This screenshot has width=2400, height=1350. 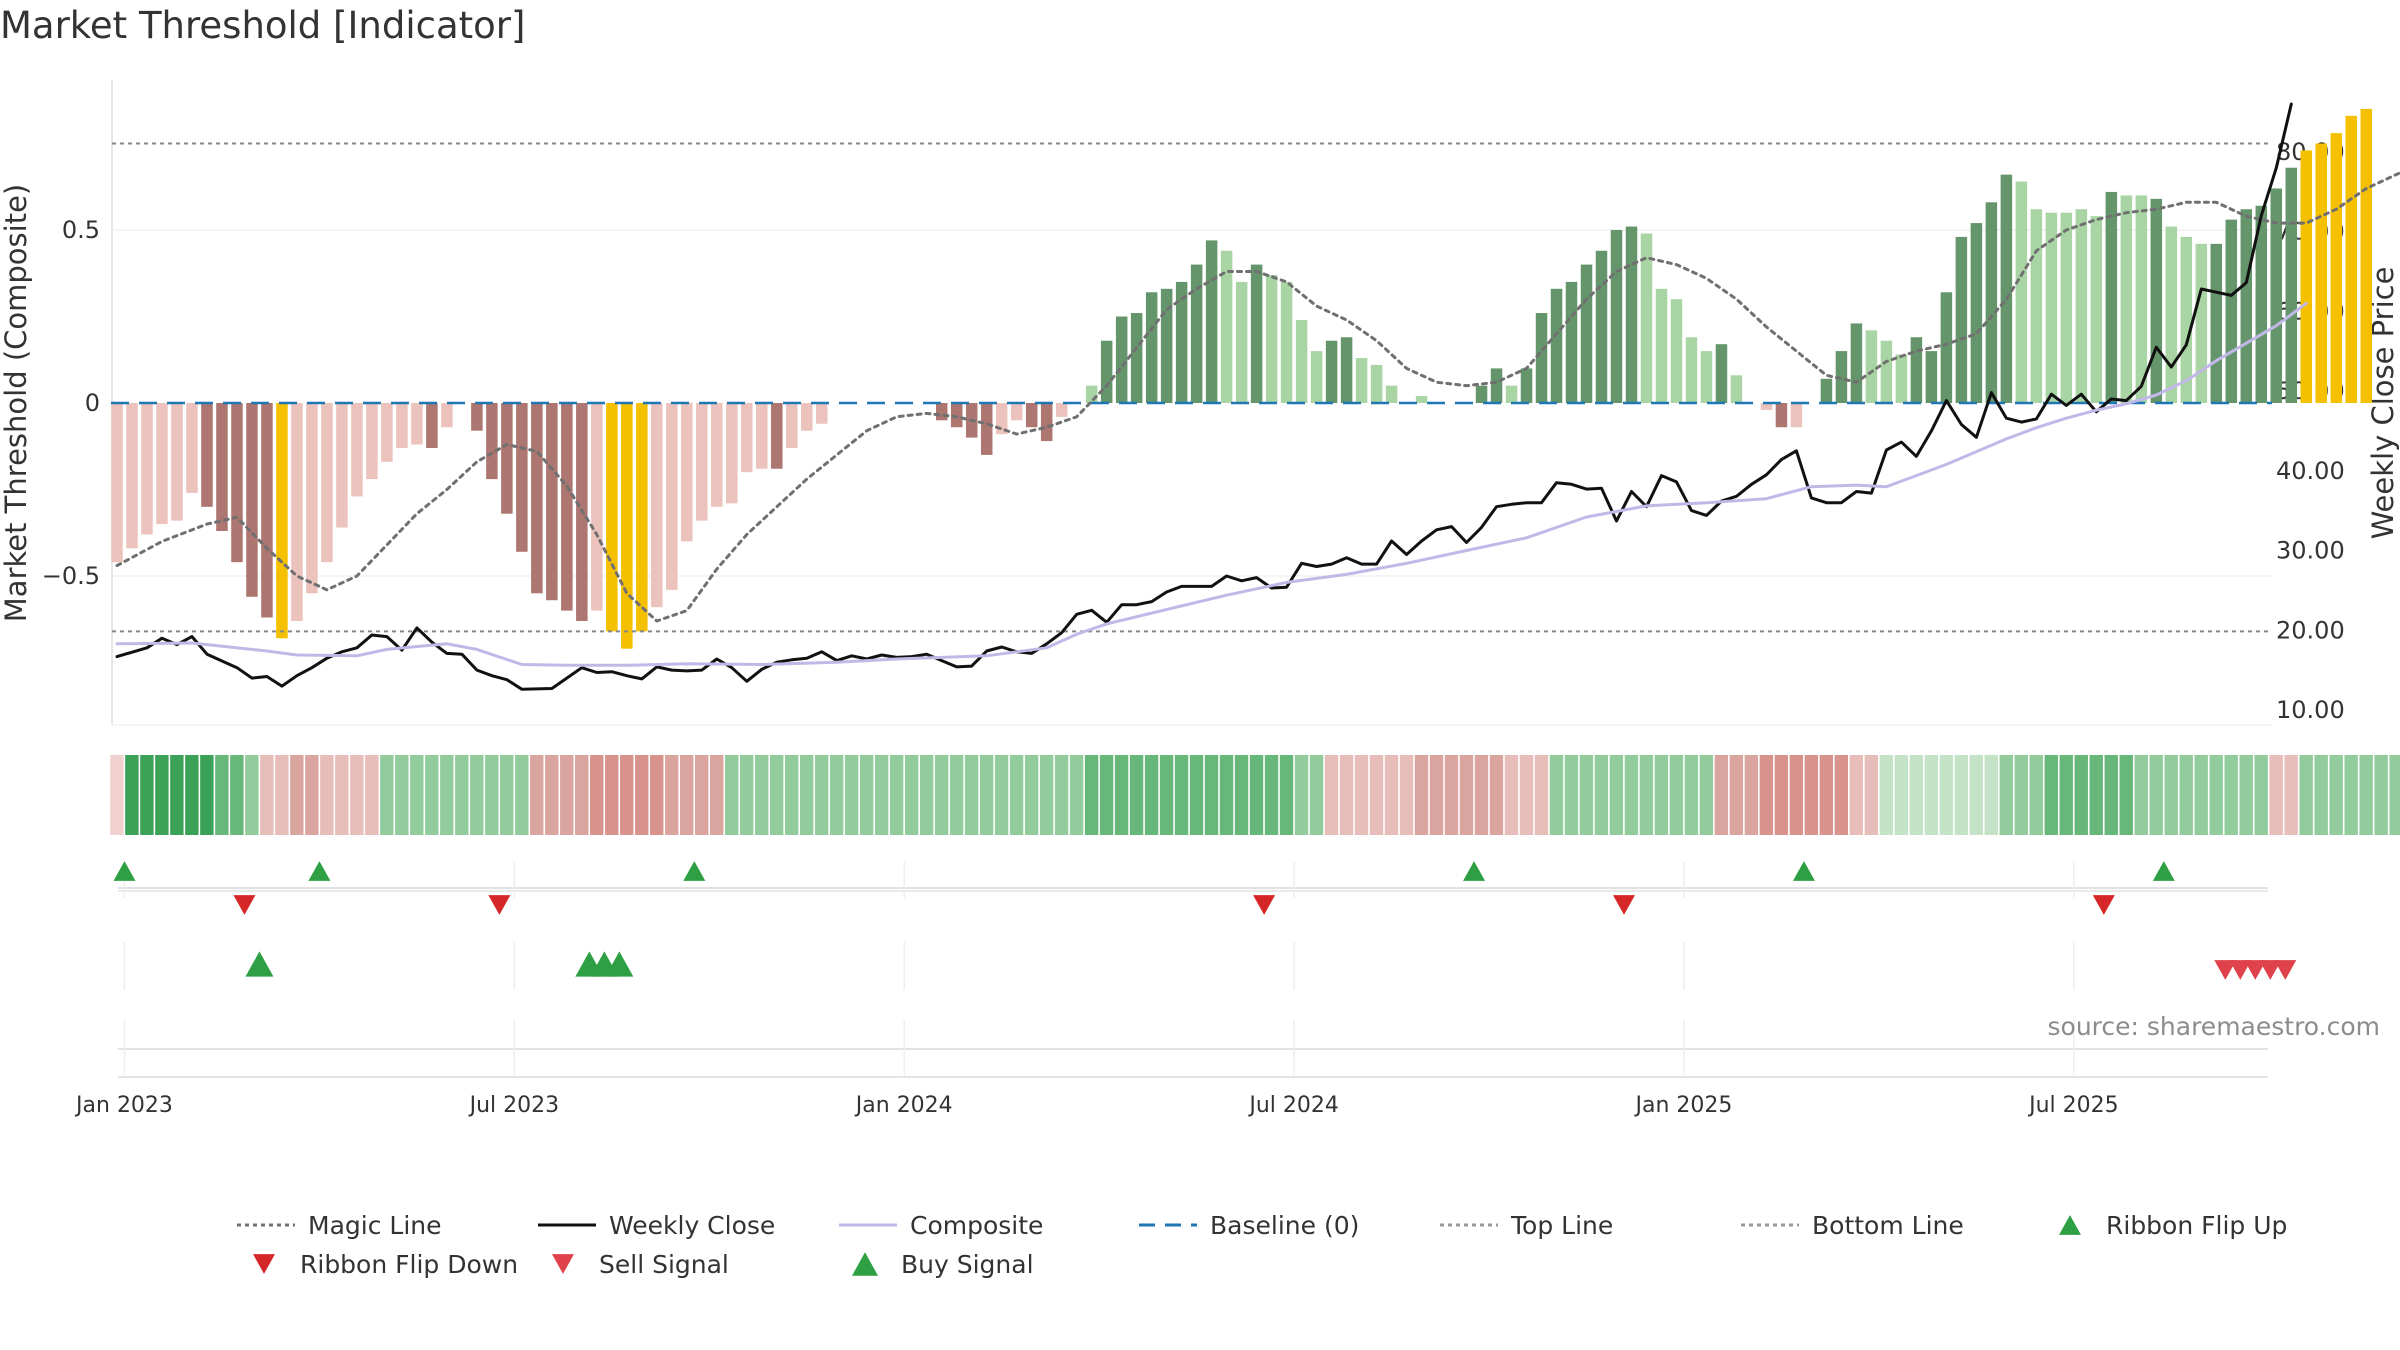 What do you see at coordinates (2196, 1225) in the screenshot?
I see `legend-item: Ribbon Flip Up` at bounding box center [2196, 1225].